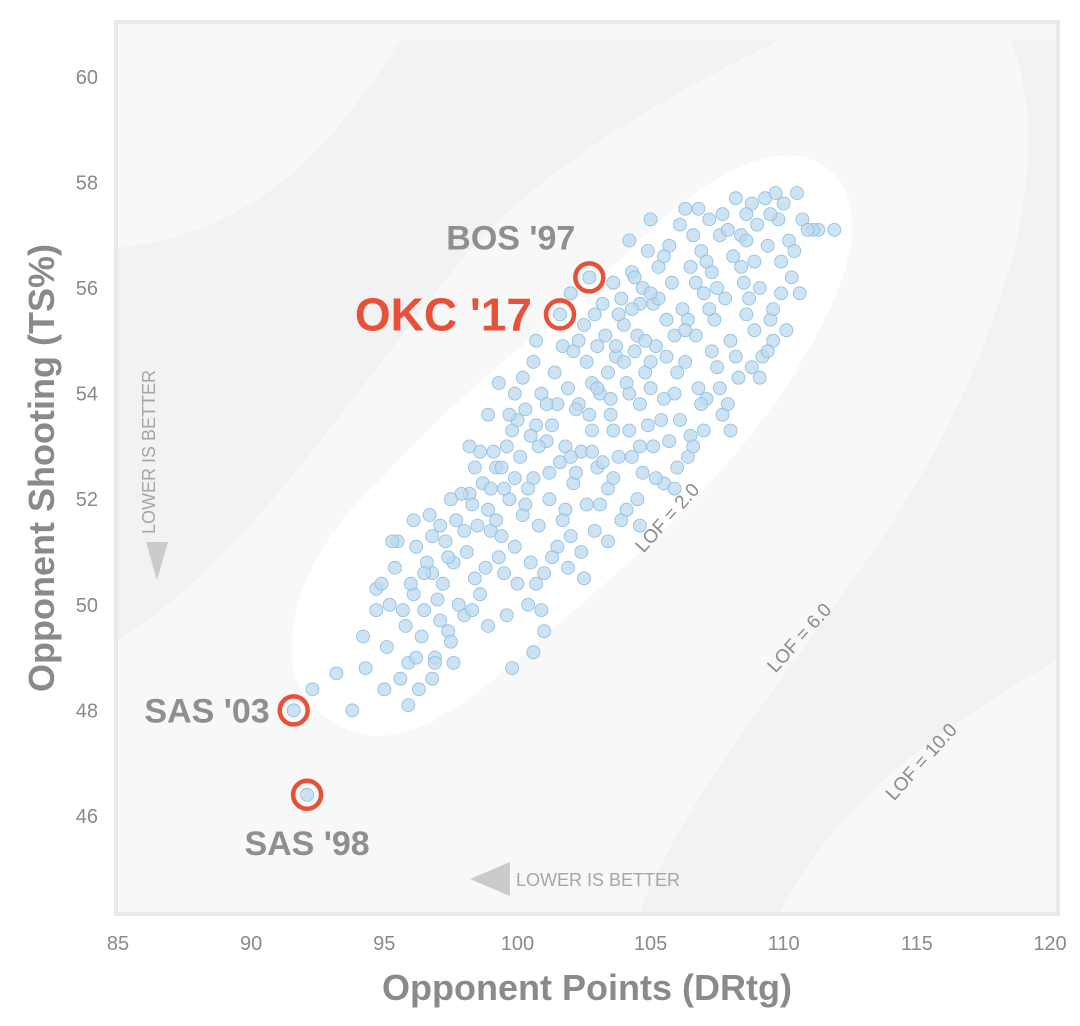 The height and width of the screenshot is (1026, 1080). What do you see at coordinates (87, 711) in the screenshot?
I see `y-tick-label: 48` at bounding box center [87, 711].